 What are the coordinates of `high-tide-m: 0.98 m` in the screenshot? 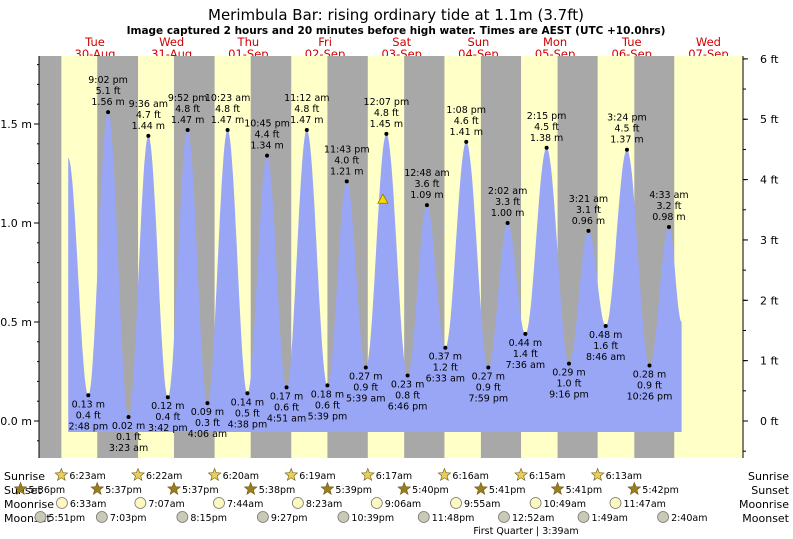 It's located at (668, 217).